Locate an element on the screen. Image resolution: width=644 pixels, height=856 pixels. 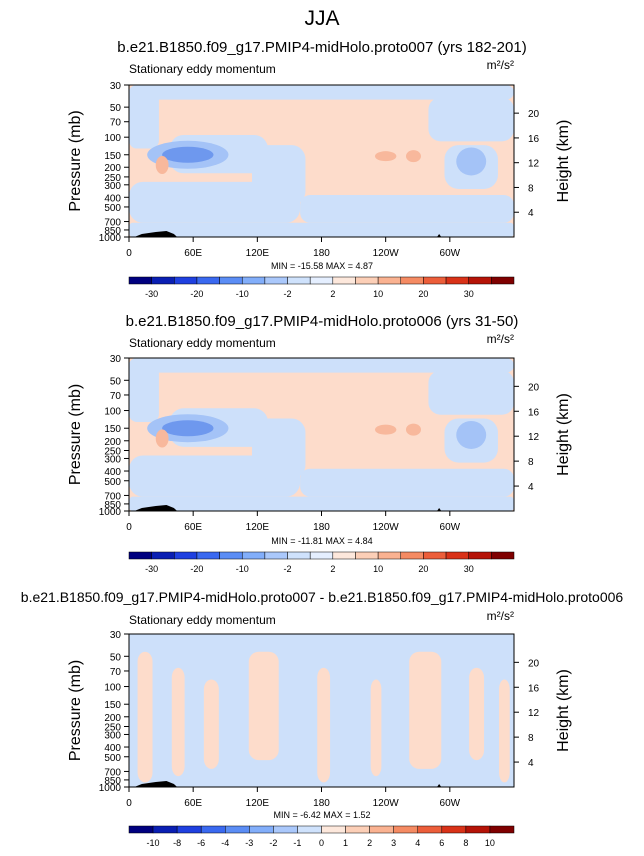
colorbar-label: -20 is located at coordinates (196, 294).